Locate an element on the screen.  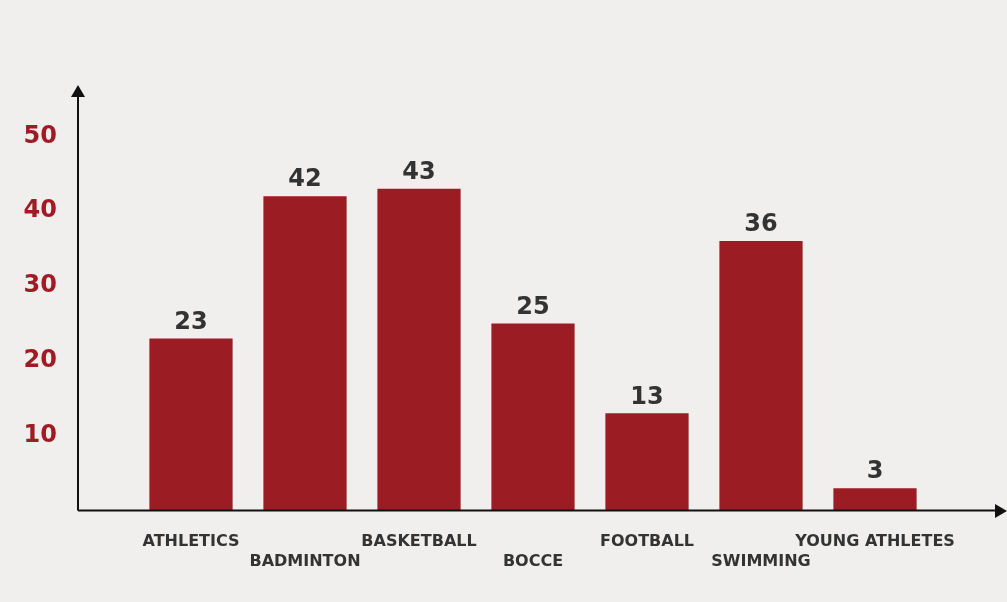
x-tick-label: BASKETBALL is located at coordinates (419, 541).